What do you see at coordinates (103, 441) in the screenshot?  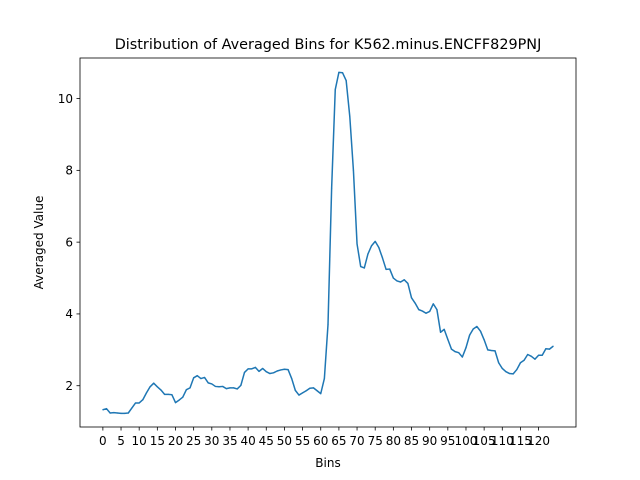 I see `x-tick-label: 0` at bounding box center [103, 441].